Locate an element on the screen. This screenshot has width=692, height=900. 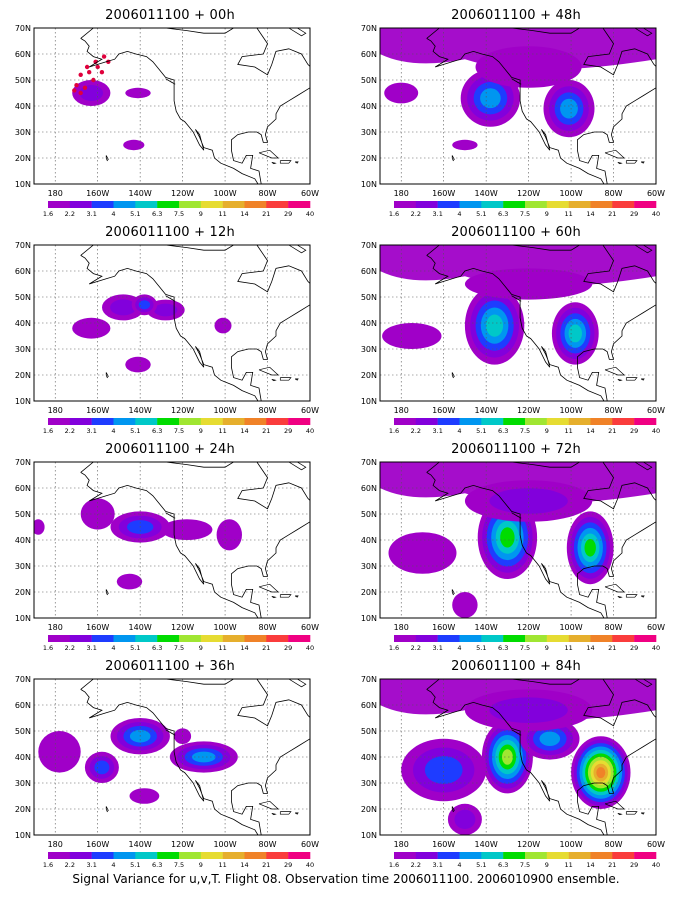
lat-label: 50N is located at coordinates (369, 514).